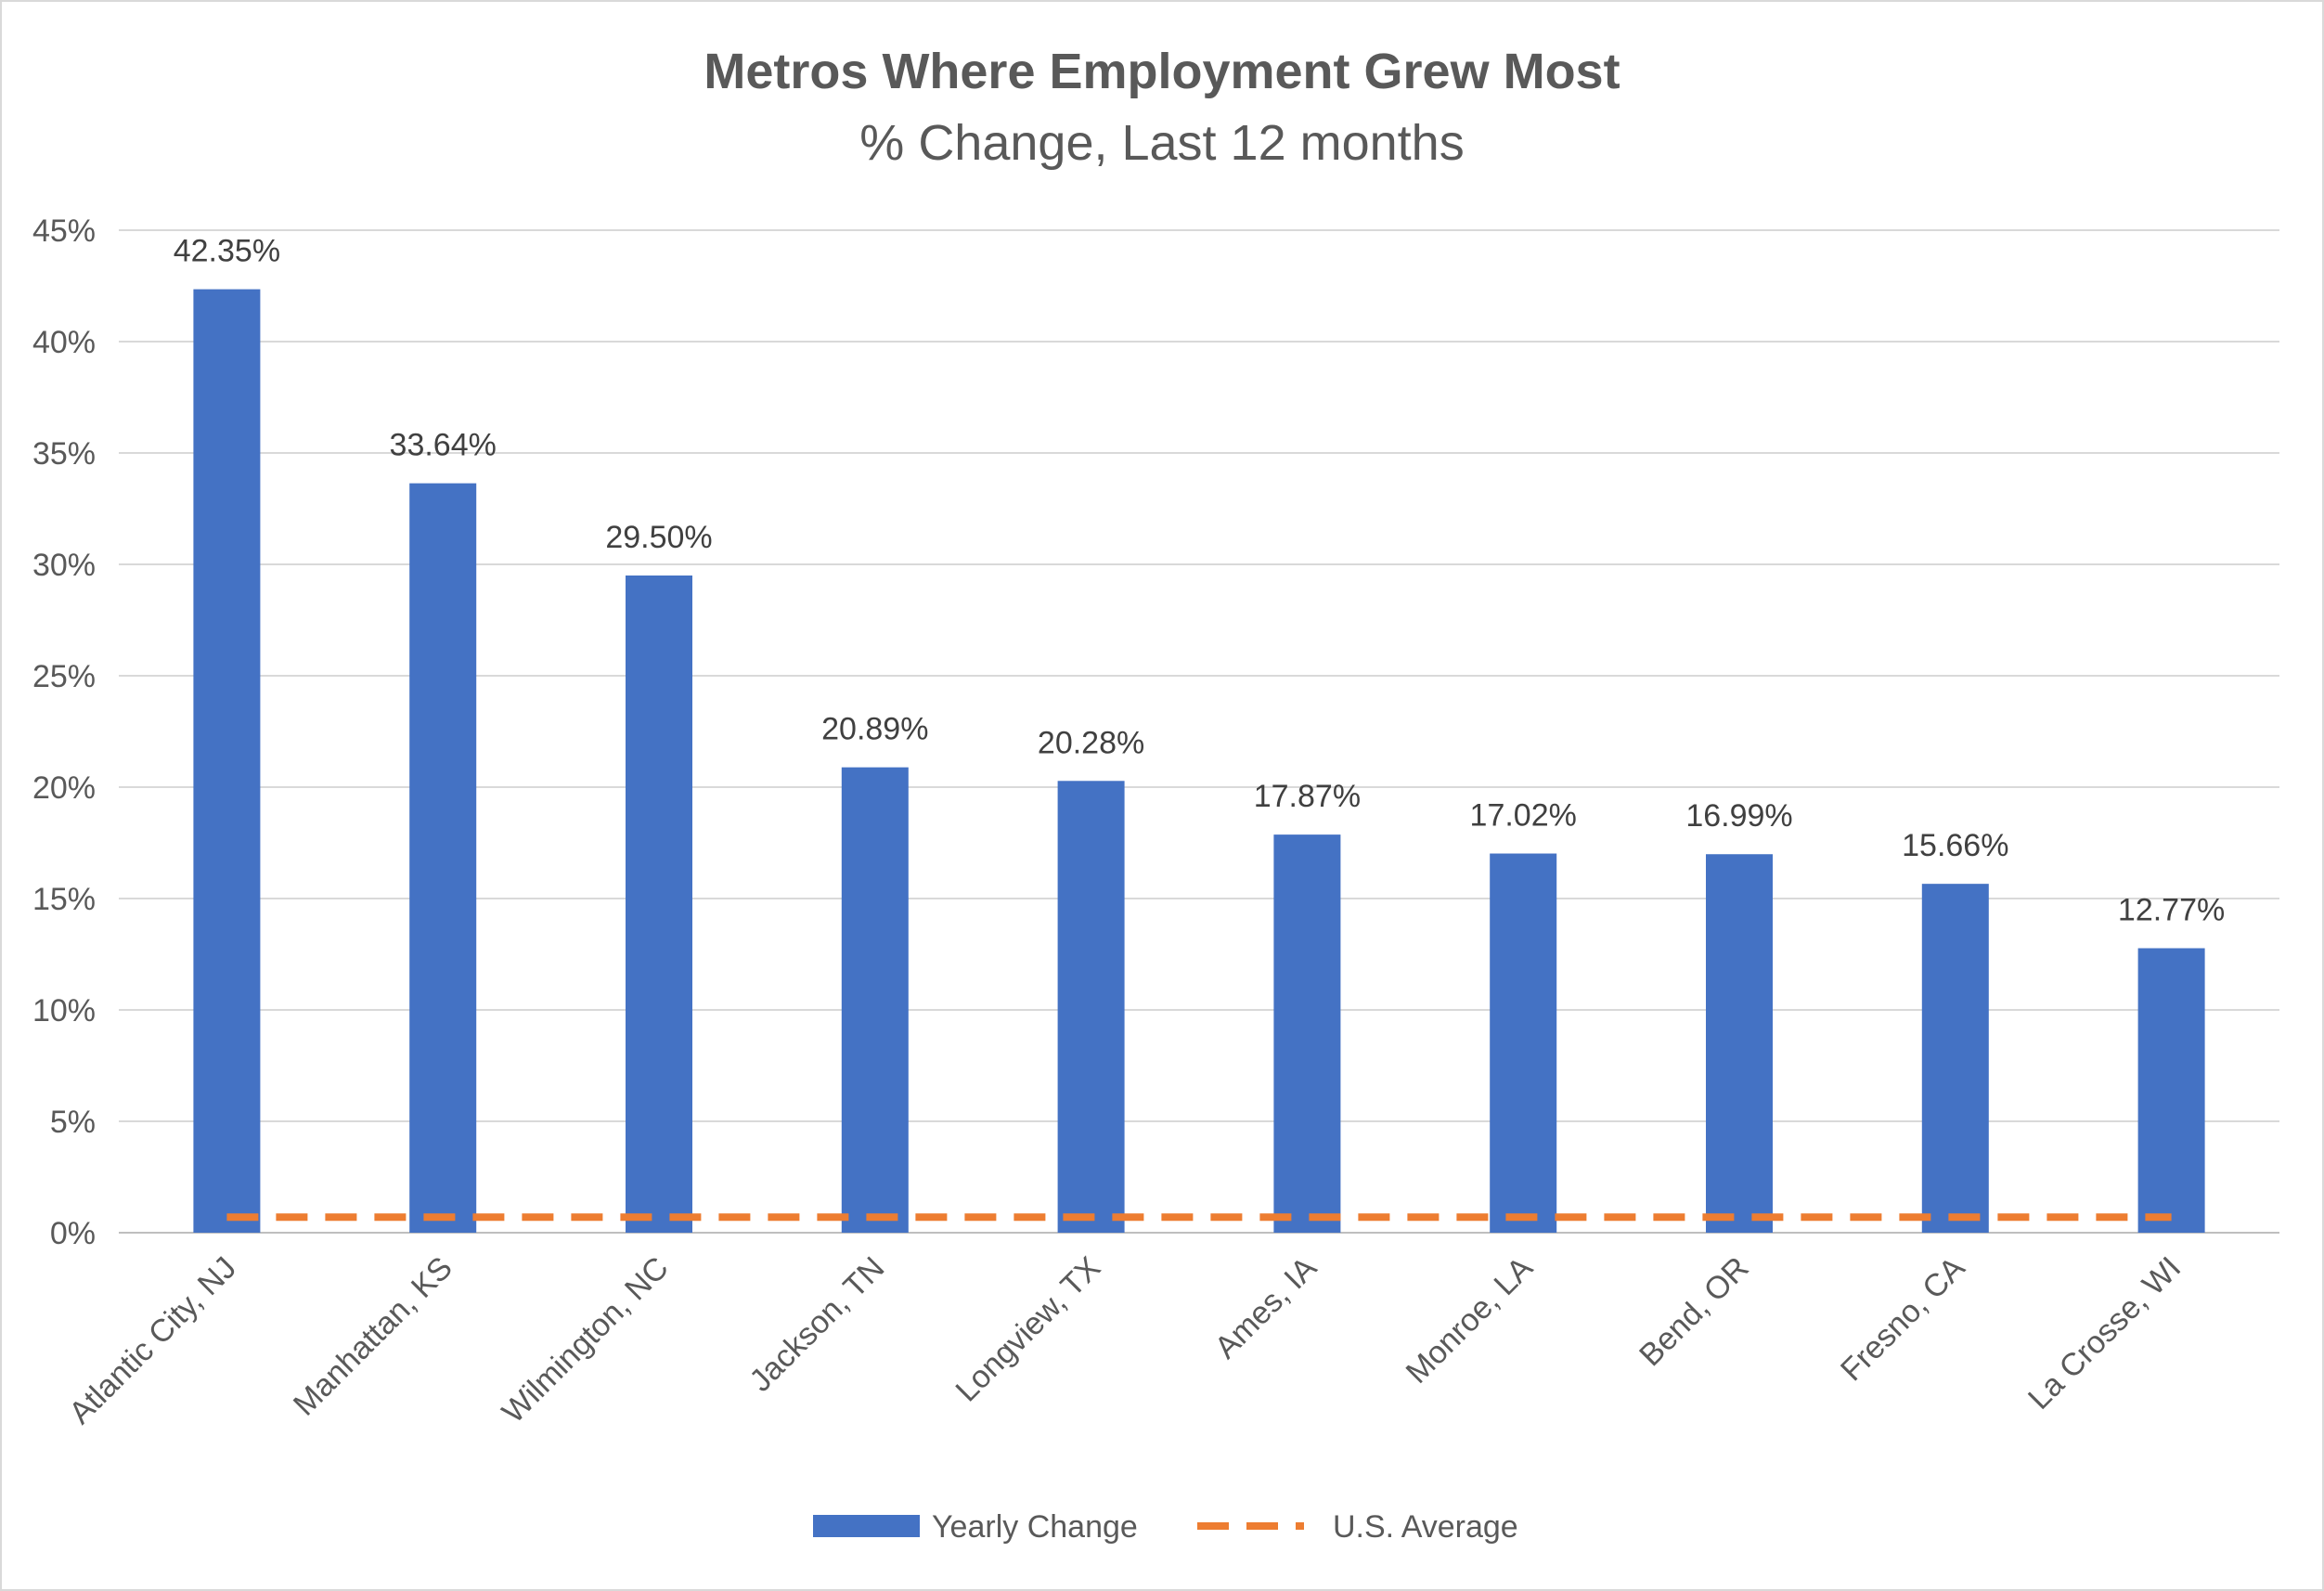 The image size is (2324, 1591). Describe the element at coordinates (1955, 845) in the screenshot. I see `data-label: 15.66%` at that location.